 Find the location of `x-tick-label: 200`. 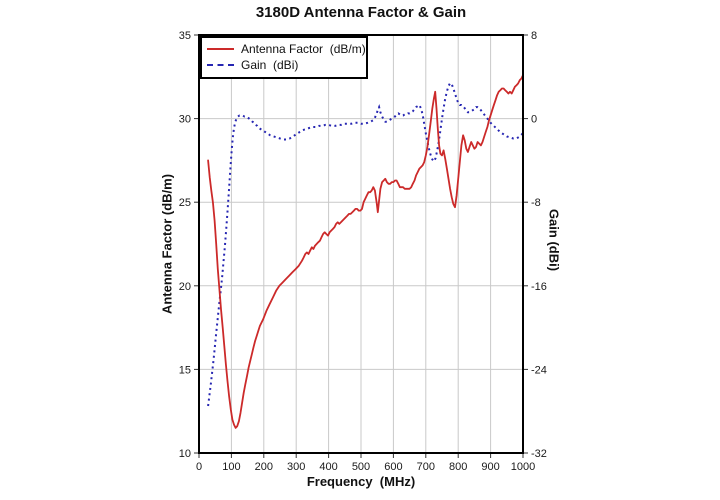

x-tick-label: 200 is located at coordinates (264, 467).